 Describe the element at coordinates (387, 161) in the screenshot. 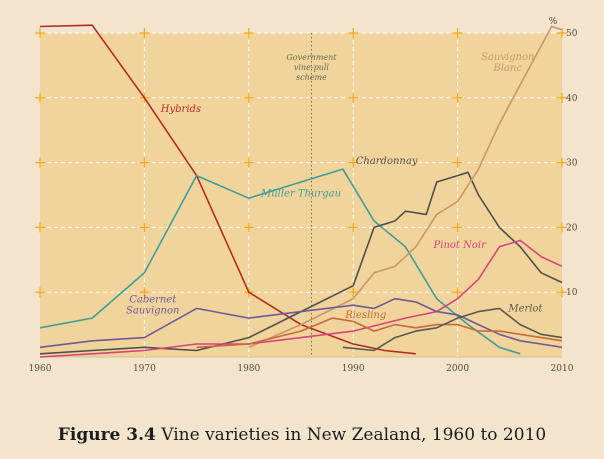

I see `series-label: Chardonnay` at that location.